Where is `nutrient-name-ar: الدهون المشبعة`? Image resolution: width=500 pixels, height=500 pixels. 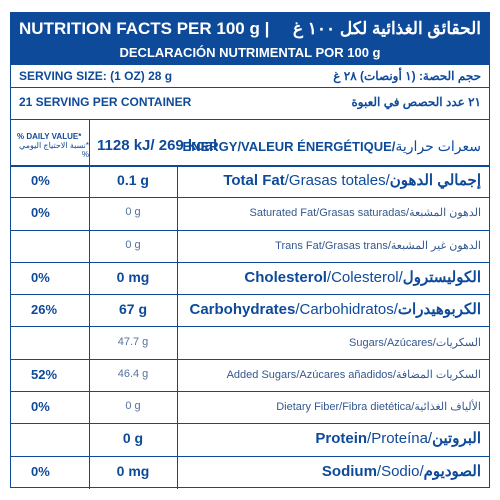 nutrient-name-ar: الدهون المشبعة is located at coordinates (445, 213).